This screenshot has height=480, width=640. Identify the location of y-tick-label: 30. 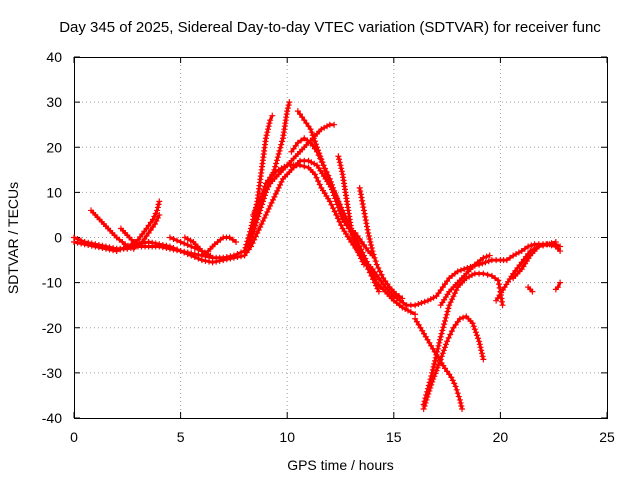
(54, 102).